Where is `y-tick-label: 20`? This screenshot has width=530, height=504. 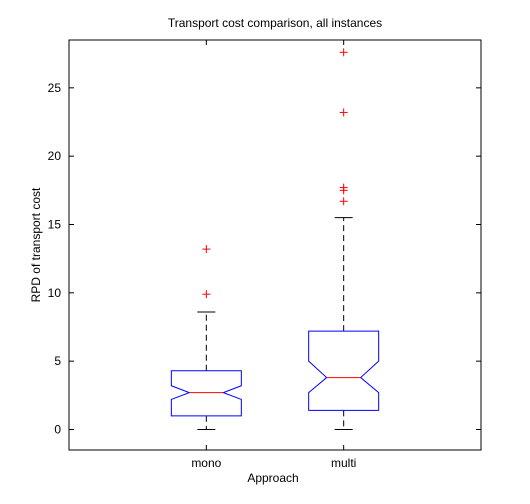
y-tick-label: 20 is located at coordinates (55, 156).